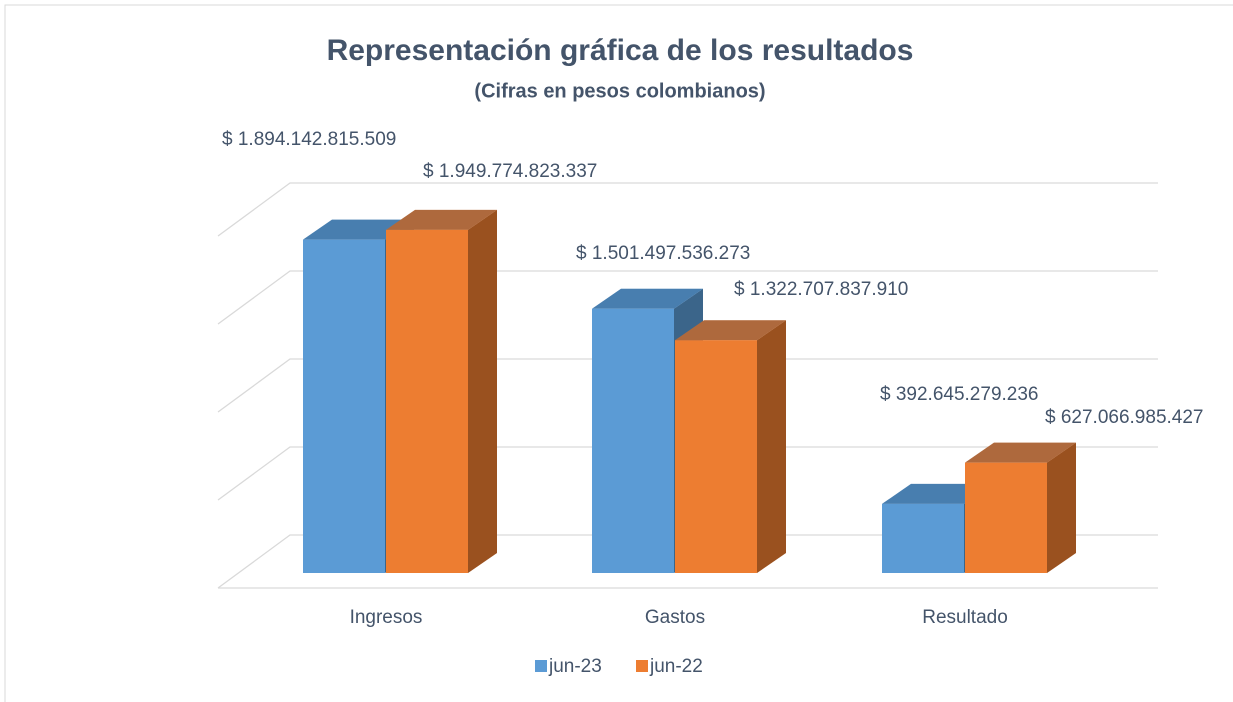  I want to click on x-tick-label: Gastos, so click(675, 617).